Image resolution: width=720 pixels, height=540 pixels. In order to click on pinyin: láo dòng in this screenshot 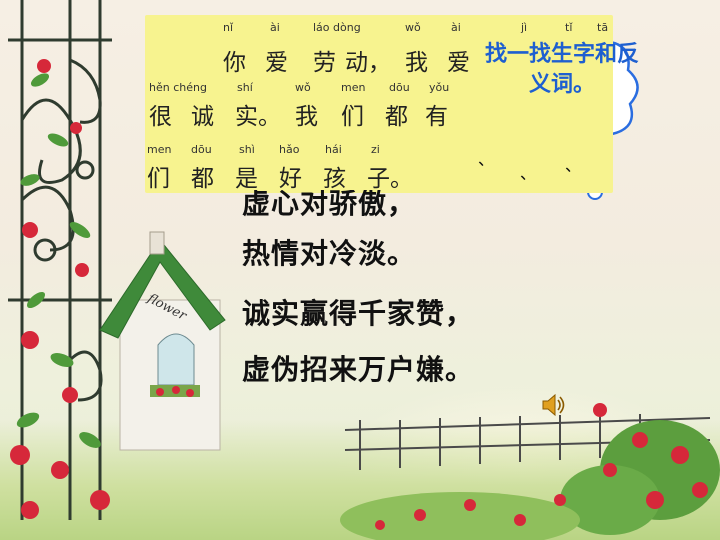, I will do `click(337, 27)`.